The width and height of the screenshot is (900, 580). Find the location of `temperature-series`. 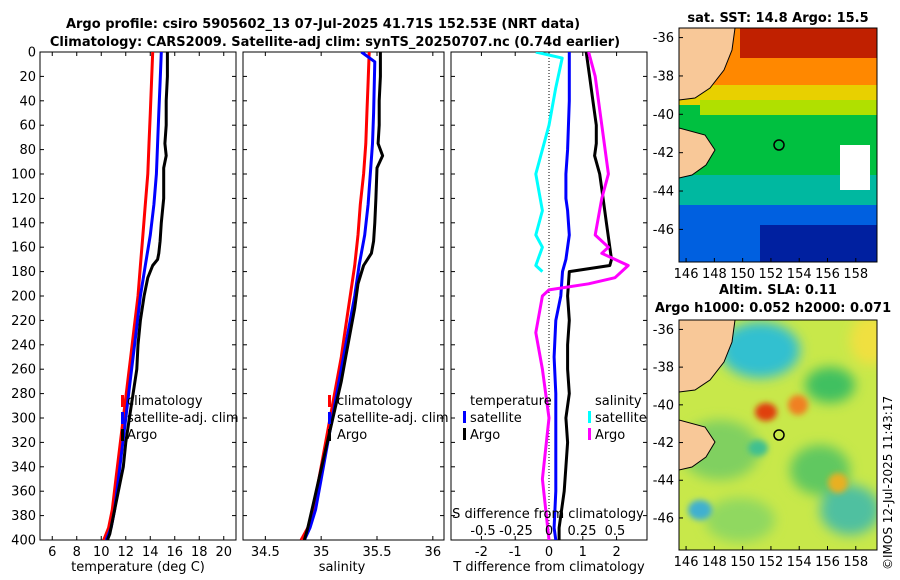

temperature-series is located at coordinates (135, 296).